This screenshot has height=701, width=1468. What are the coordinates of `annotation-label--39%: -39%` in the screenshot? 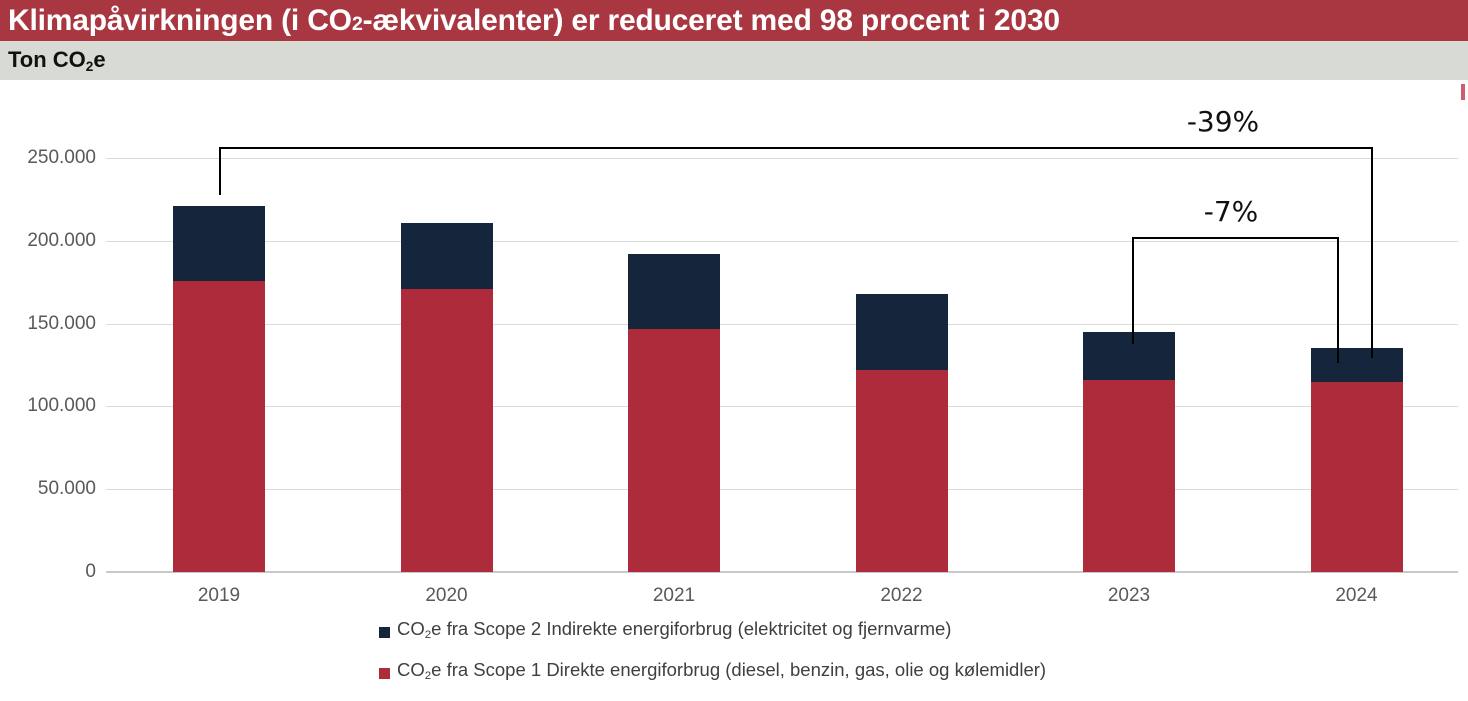 It's located at (1223, 121).